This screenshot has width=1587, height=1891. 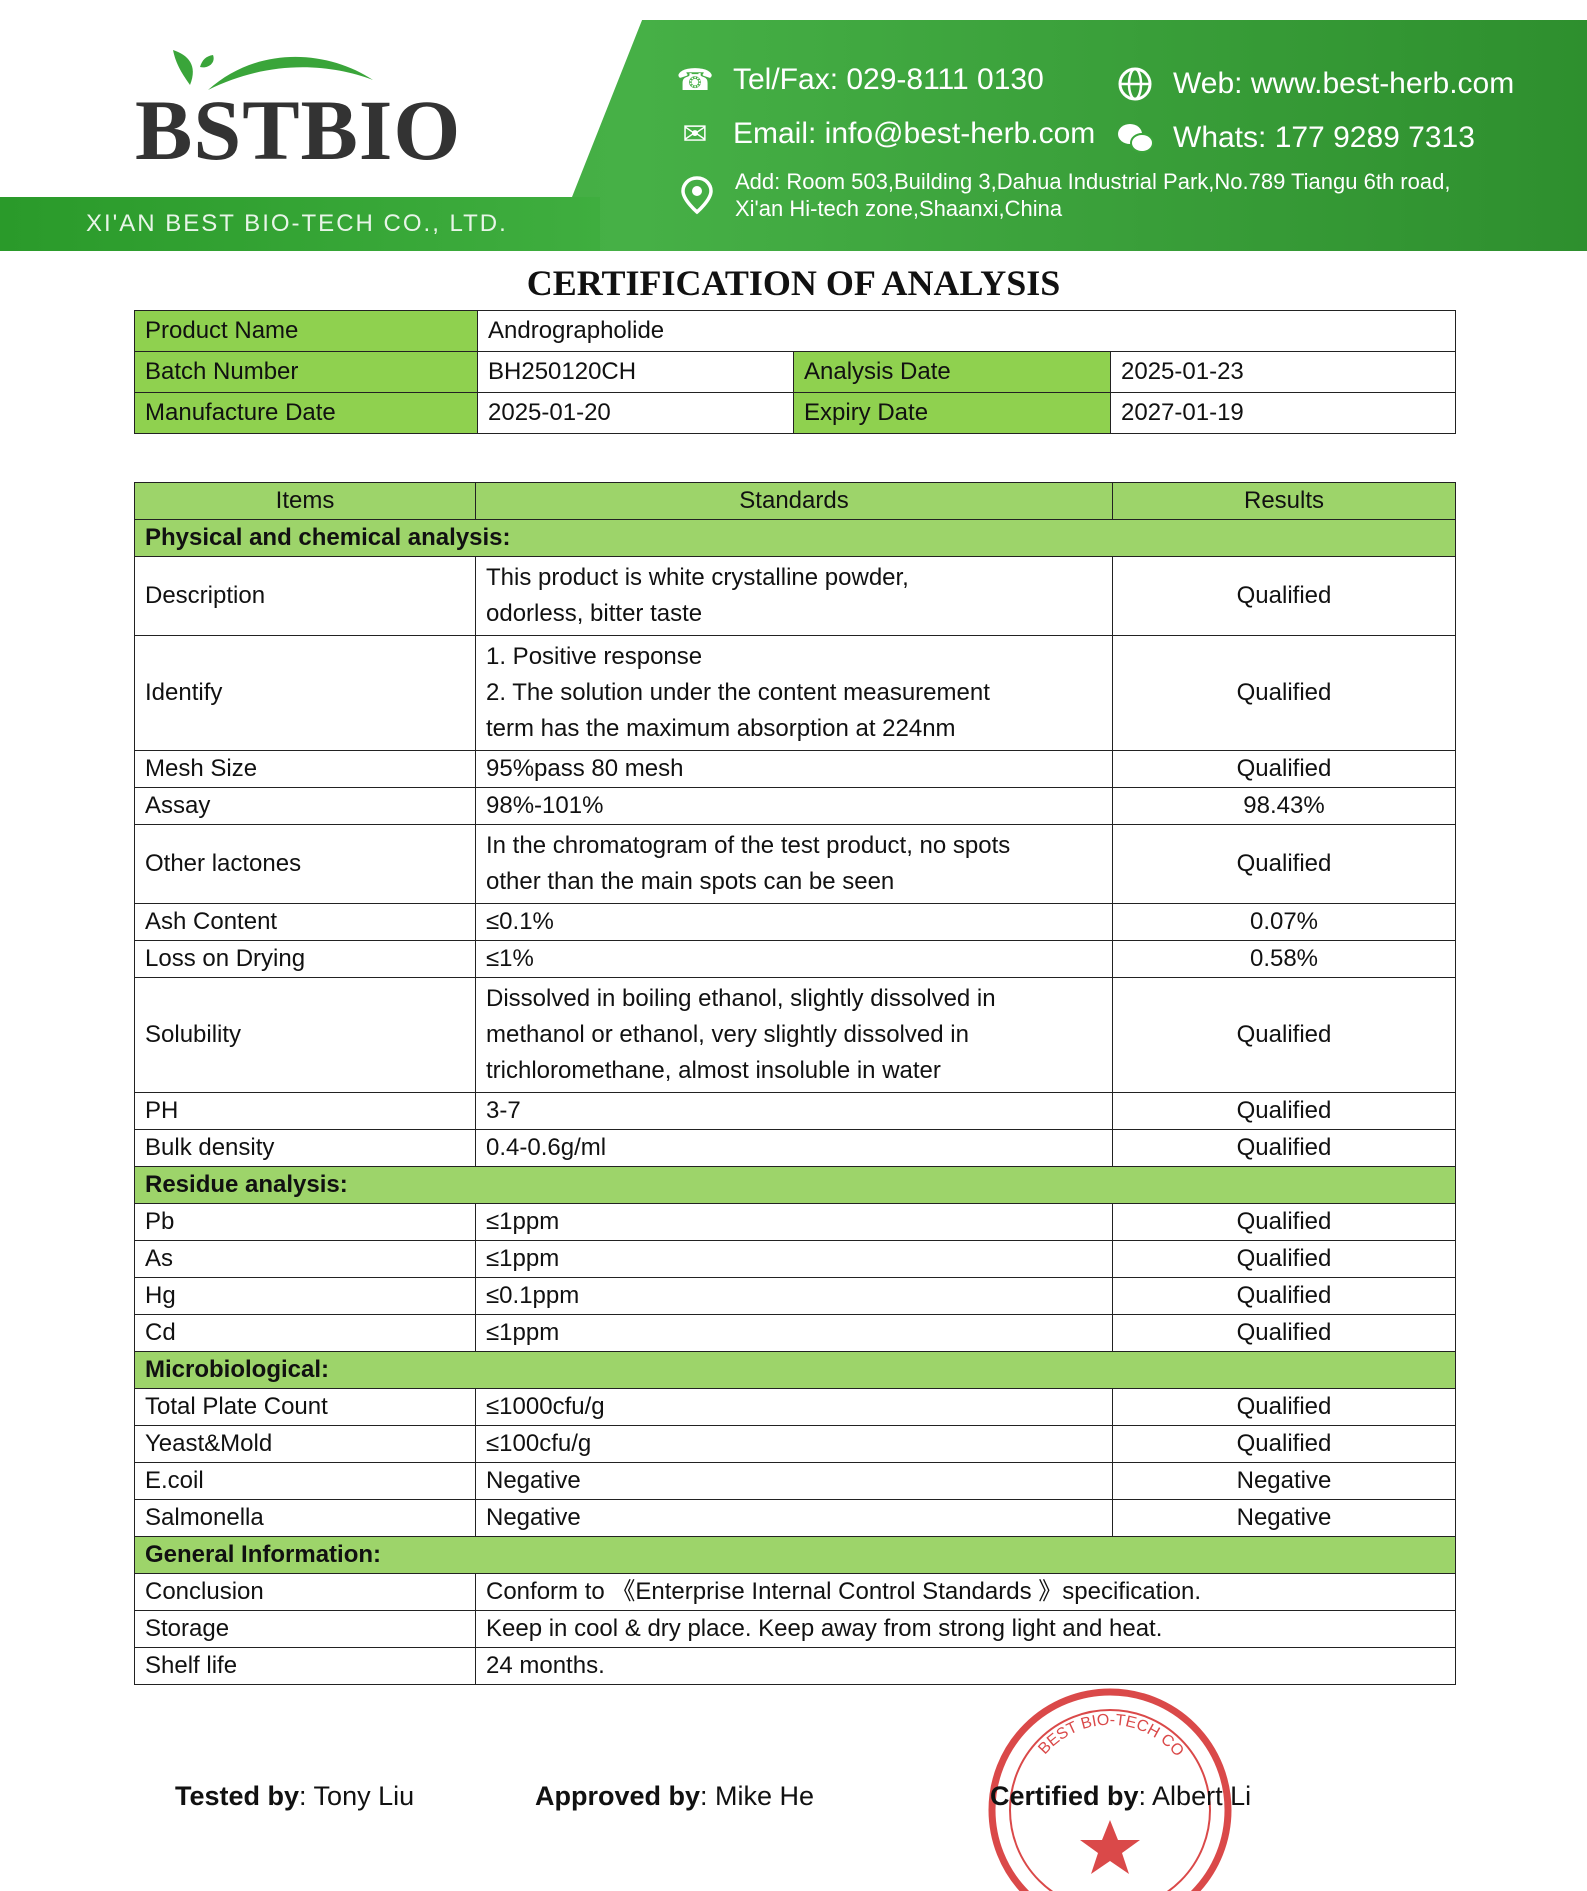 What do you see at coordinates (674, 1796) in the screenshot?
I see `approved-by: Approved by: Mike He` at bounding box center [674, 1796].